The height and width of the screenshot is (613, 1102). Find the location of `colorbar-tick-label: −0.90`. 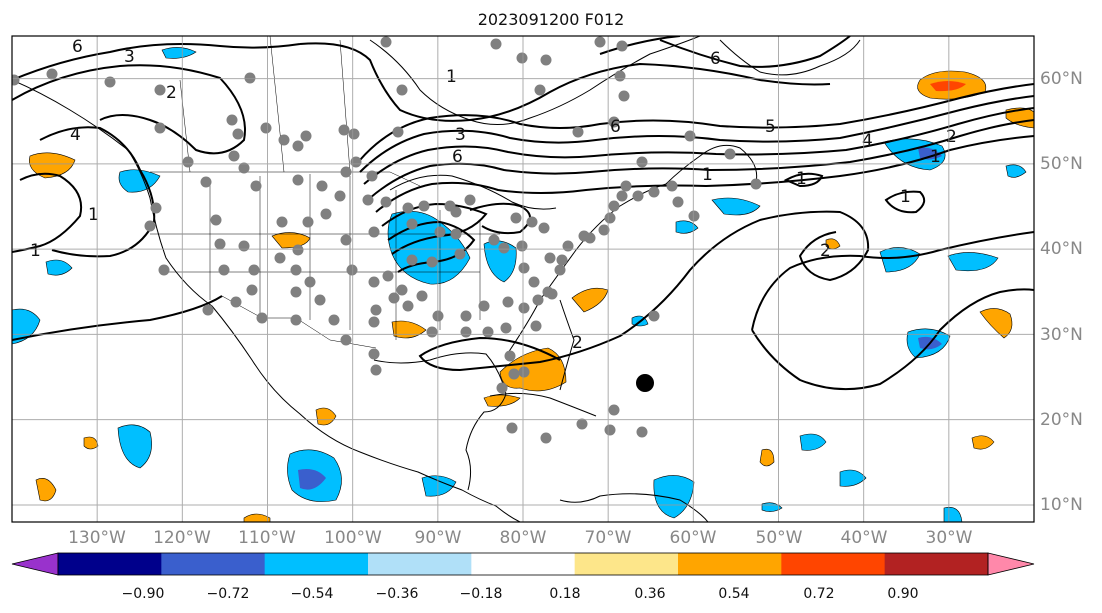

colorbar-tick-label: −0.90 is located at coordinates (143, 594).